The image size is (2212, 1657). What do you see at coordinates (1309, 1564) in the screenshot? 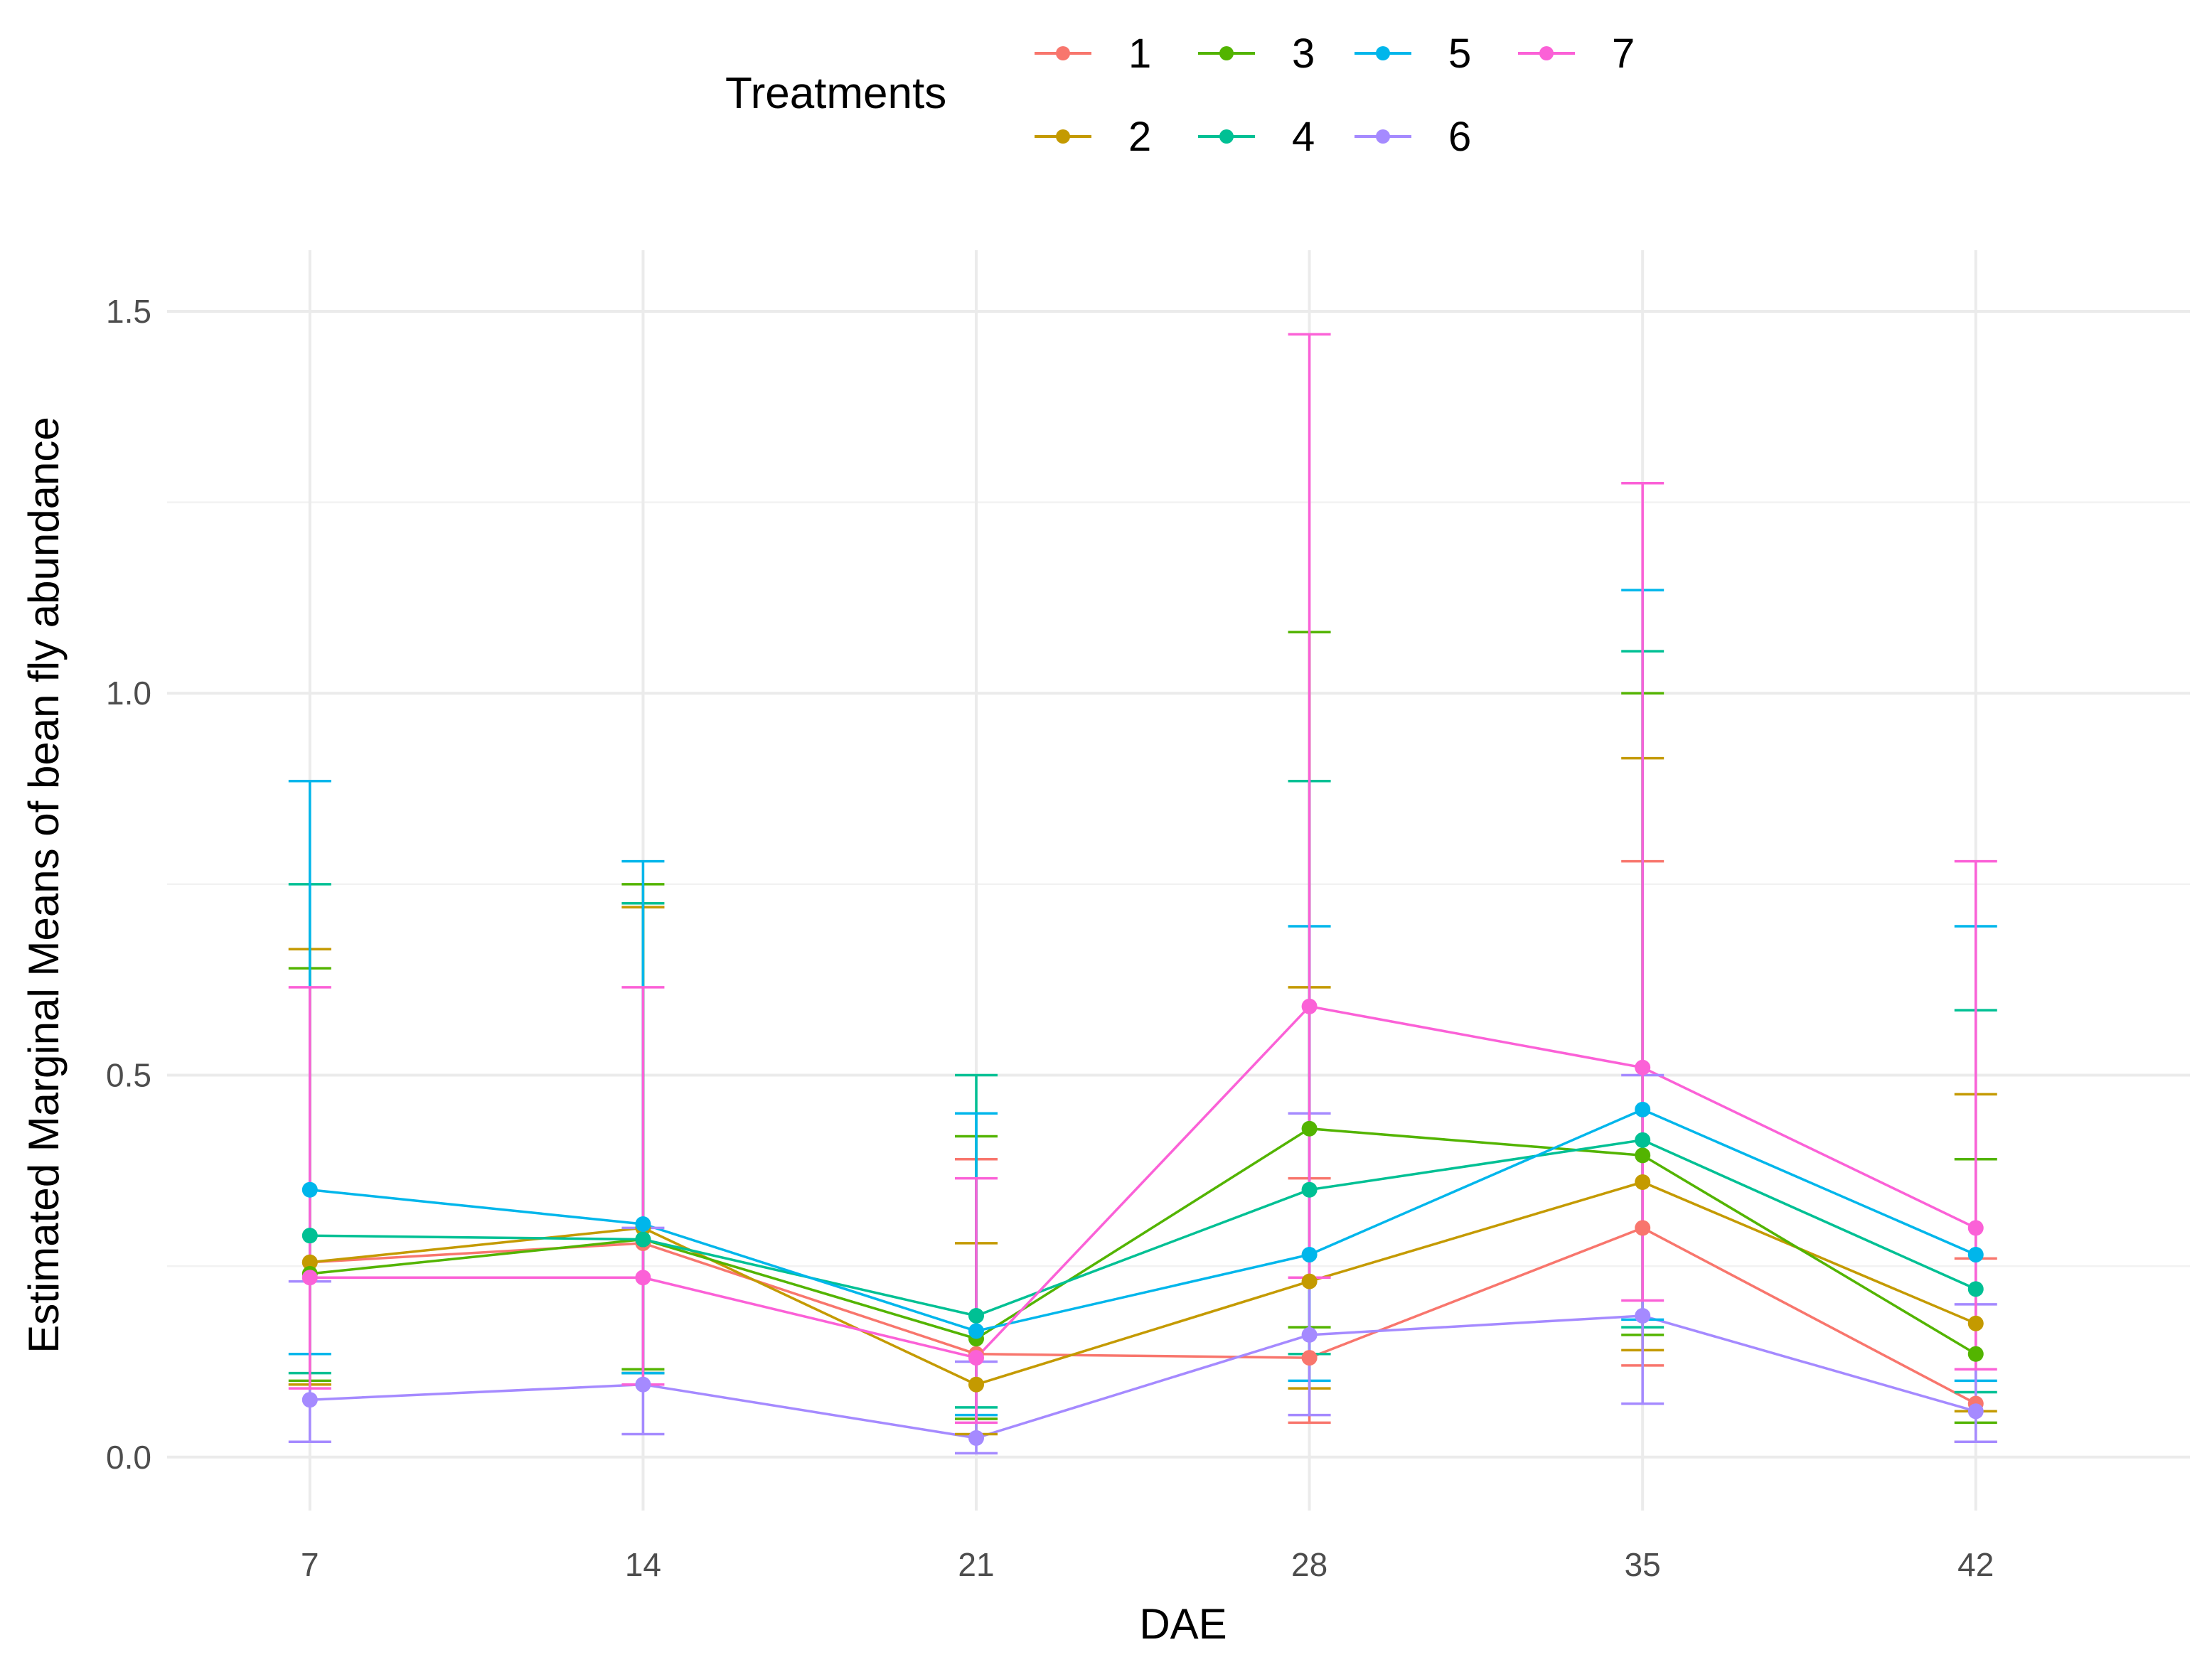
I see `x-tick-label: 28` at bounding box center [1309, 1564].